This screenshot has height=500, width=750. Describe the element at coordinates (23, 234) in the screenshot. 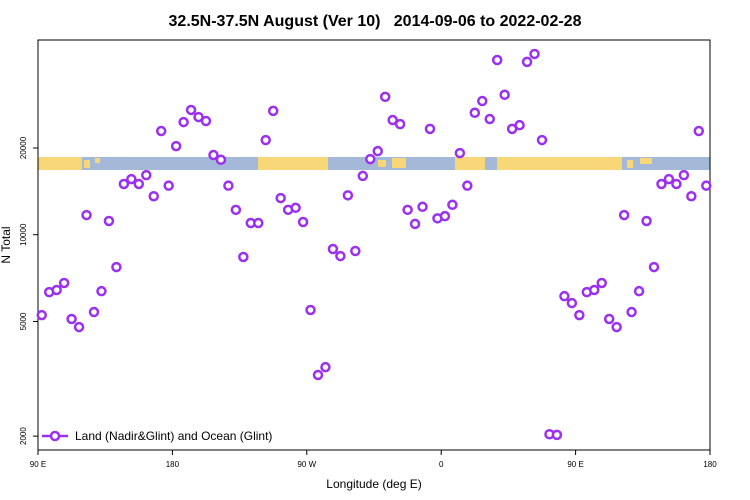

I see `y-tick-label: 10000` at that location.